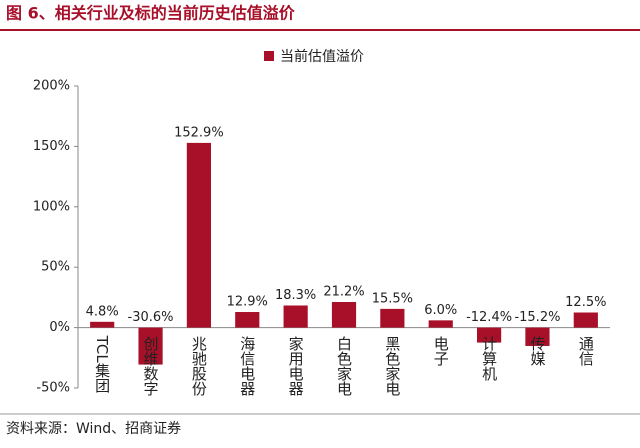  I want to click on x-tick-label: TCL集团, so click(102, 364).